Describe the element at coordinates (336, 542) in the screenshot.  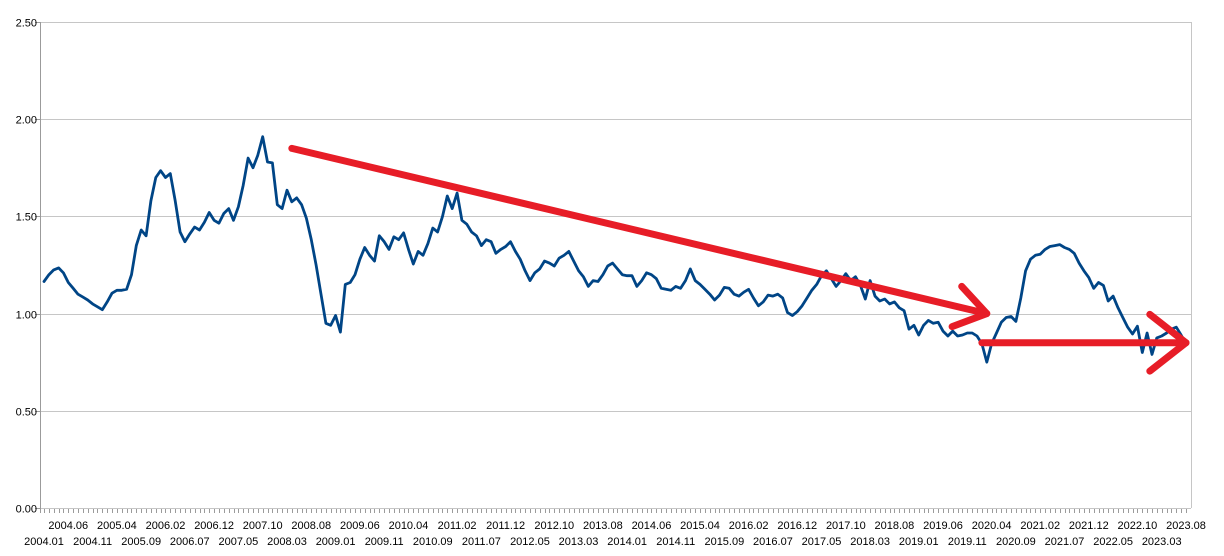
I see `x-axis-label: 2009.01` at that location.